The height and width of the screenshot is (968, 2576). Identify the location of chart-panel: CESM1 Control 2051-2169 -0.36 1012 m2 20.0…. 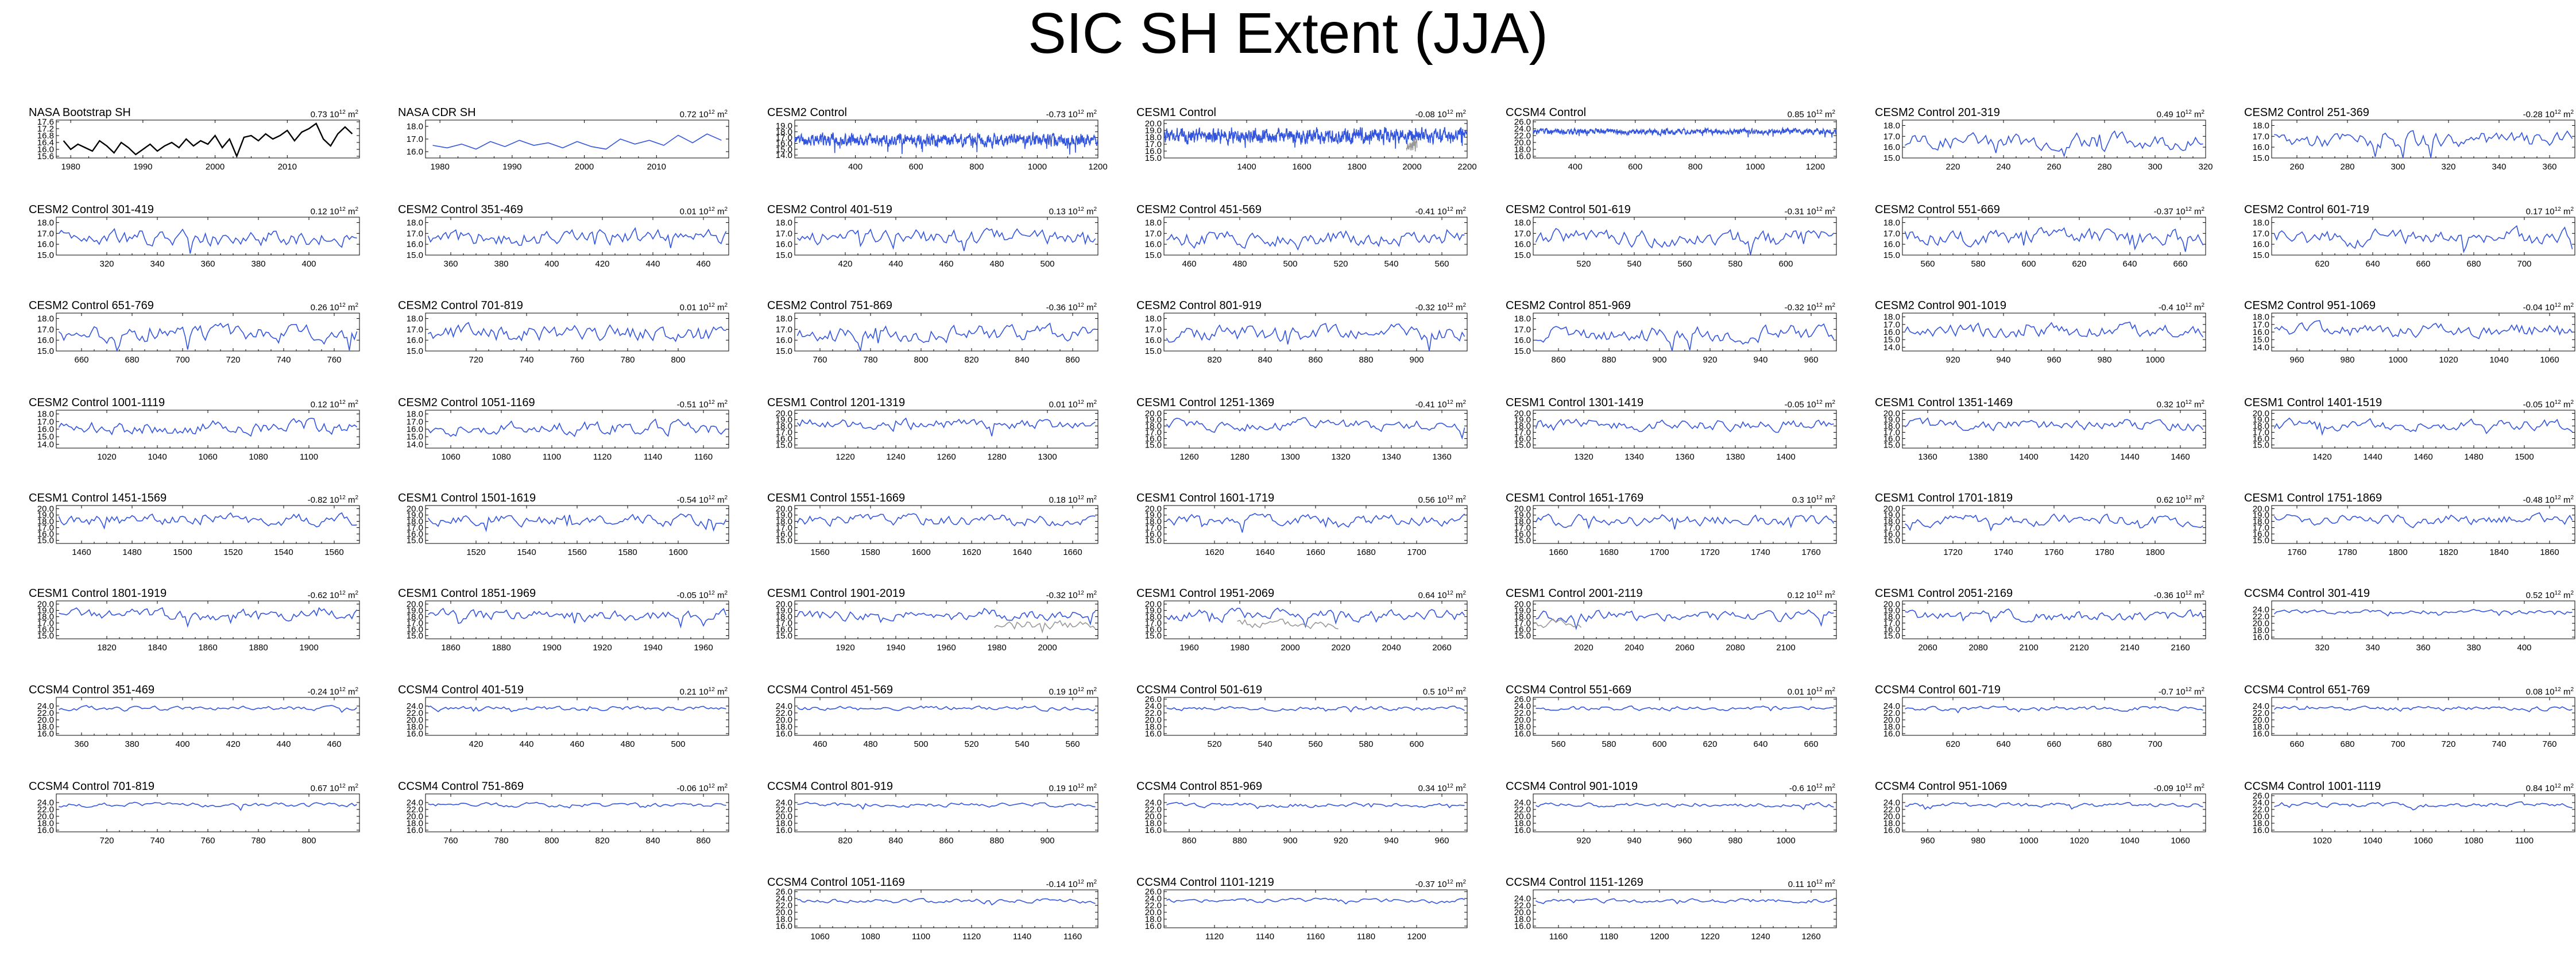
(2041, 625).